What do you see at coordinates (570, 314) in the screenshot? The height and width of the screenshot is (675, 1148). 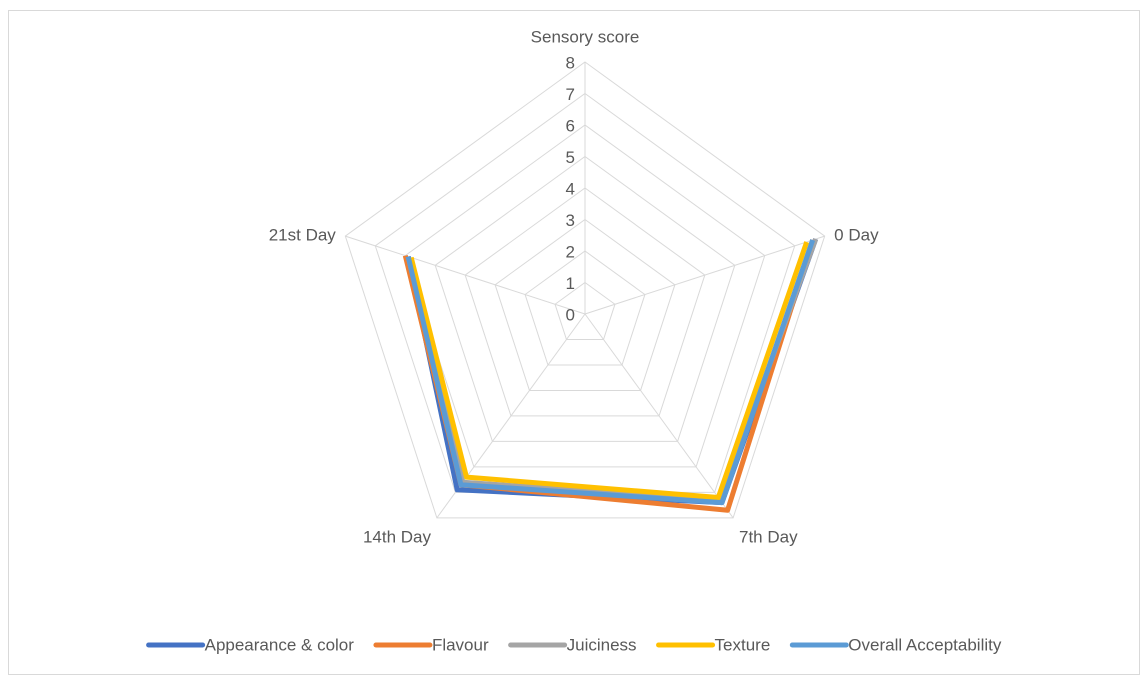 I see `r-tick-label: 0` at bounding box center [570, 314].